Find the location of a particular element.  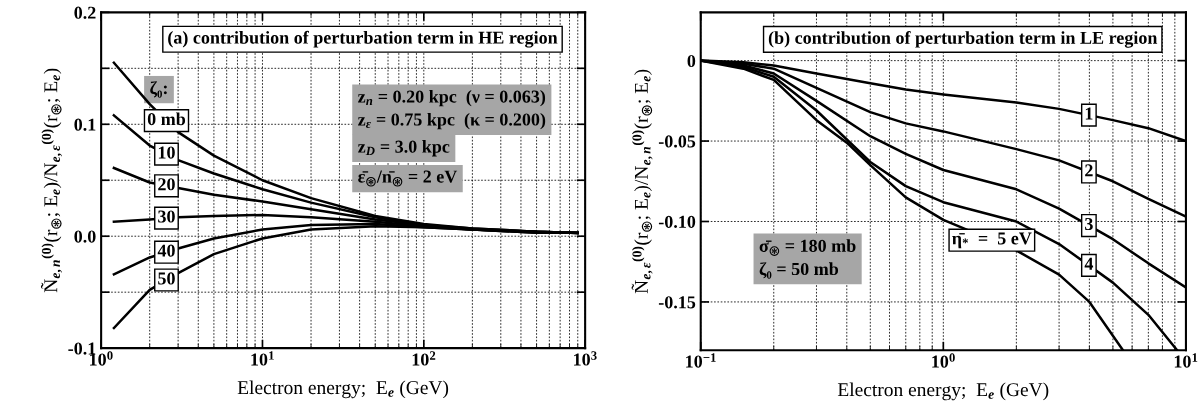

legend-label: 20 is located at coordinates (166, 184).